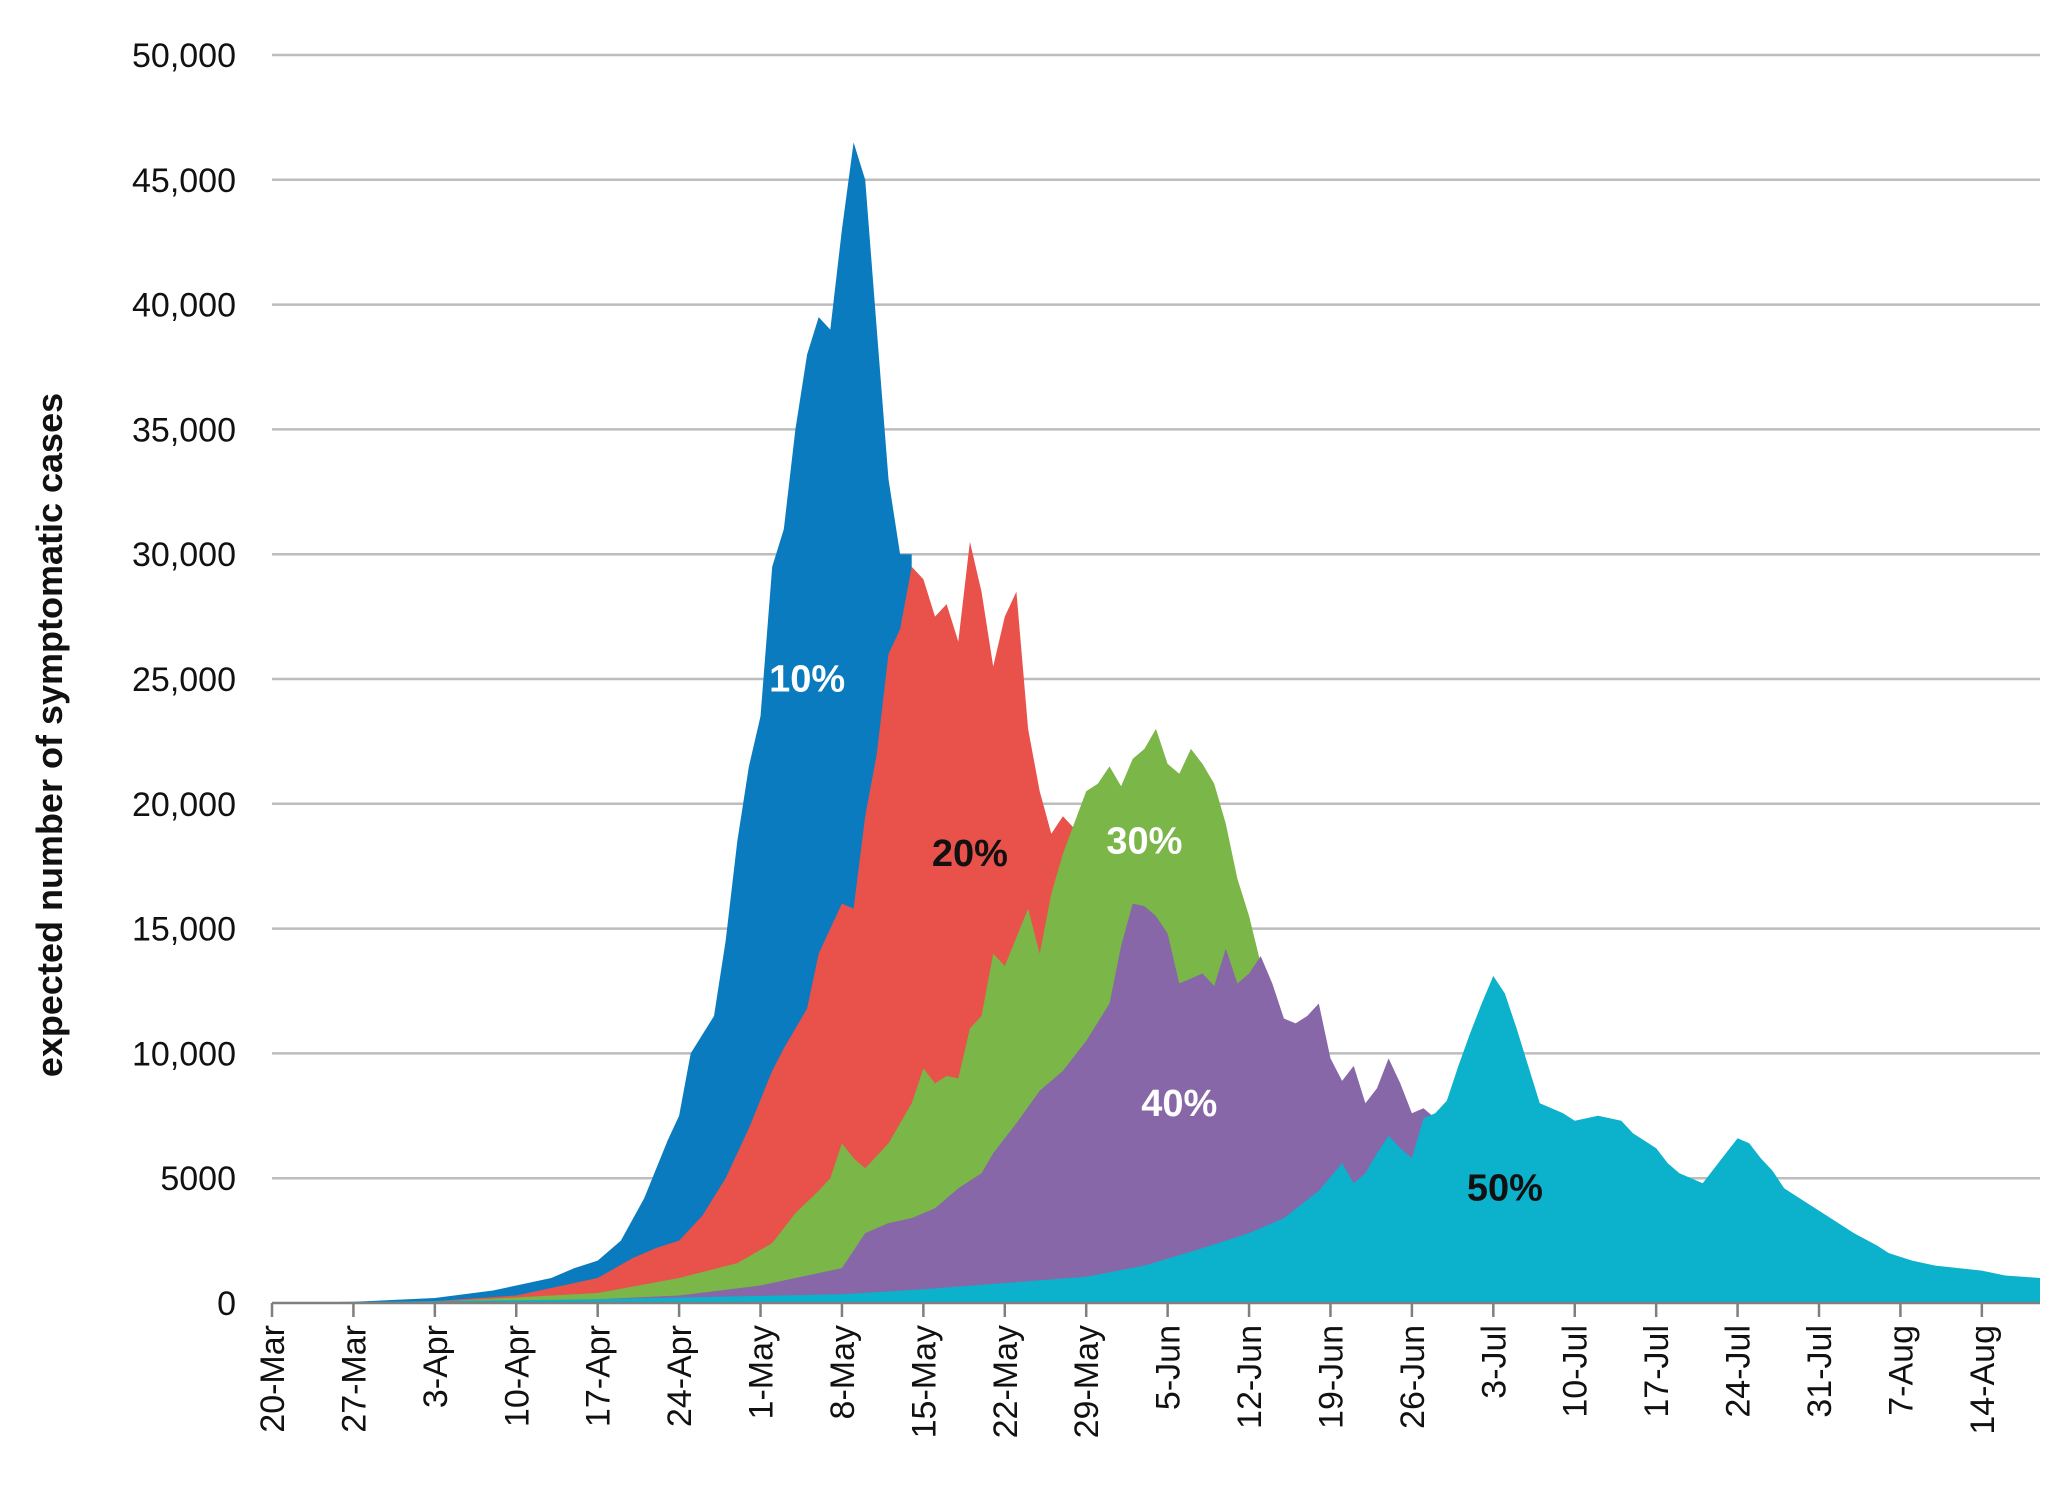  I want to click on x-tick-label: 19-Jun, so click(1332, 1377).